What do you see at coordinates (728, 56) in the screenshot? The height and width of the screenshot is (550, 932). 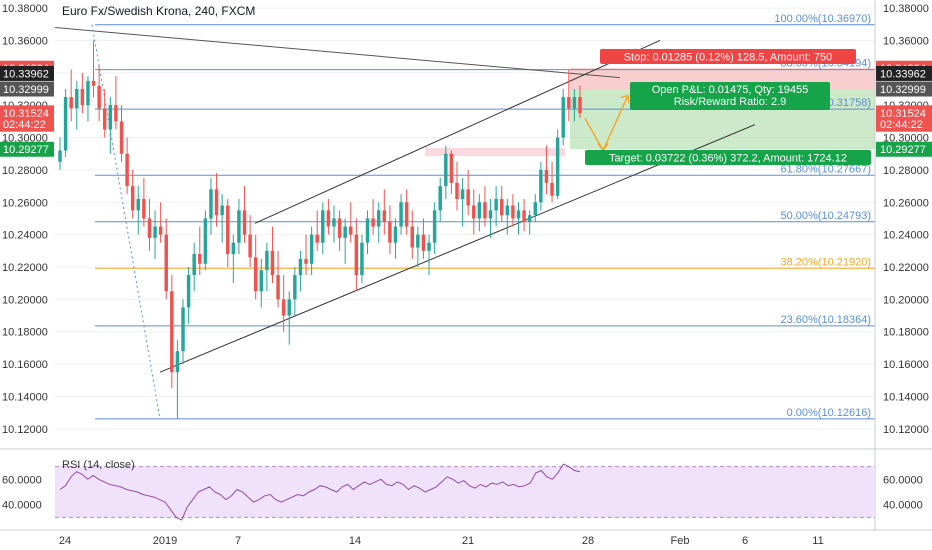 I see `stop-label-box` at bounding box center [728, 56].